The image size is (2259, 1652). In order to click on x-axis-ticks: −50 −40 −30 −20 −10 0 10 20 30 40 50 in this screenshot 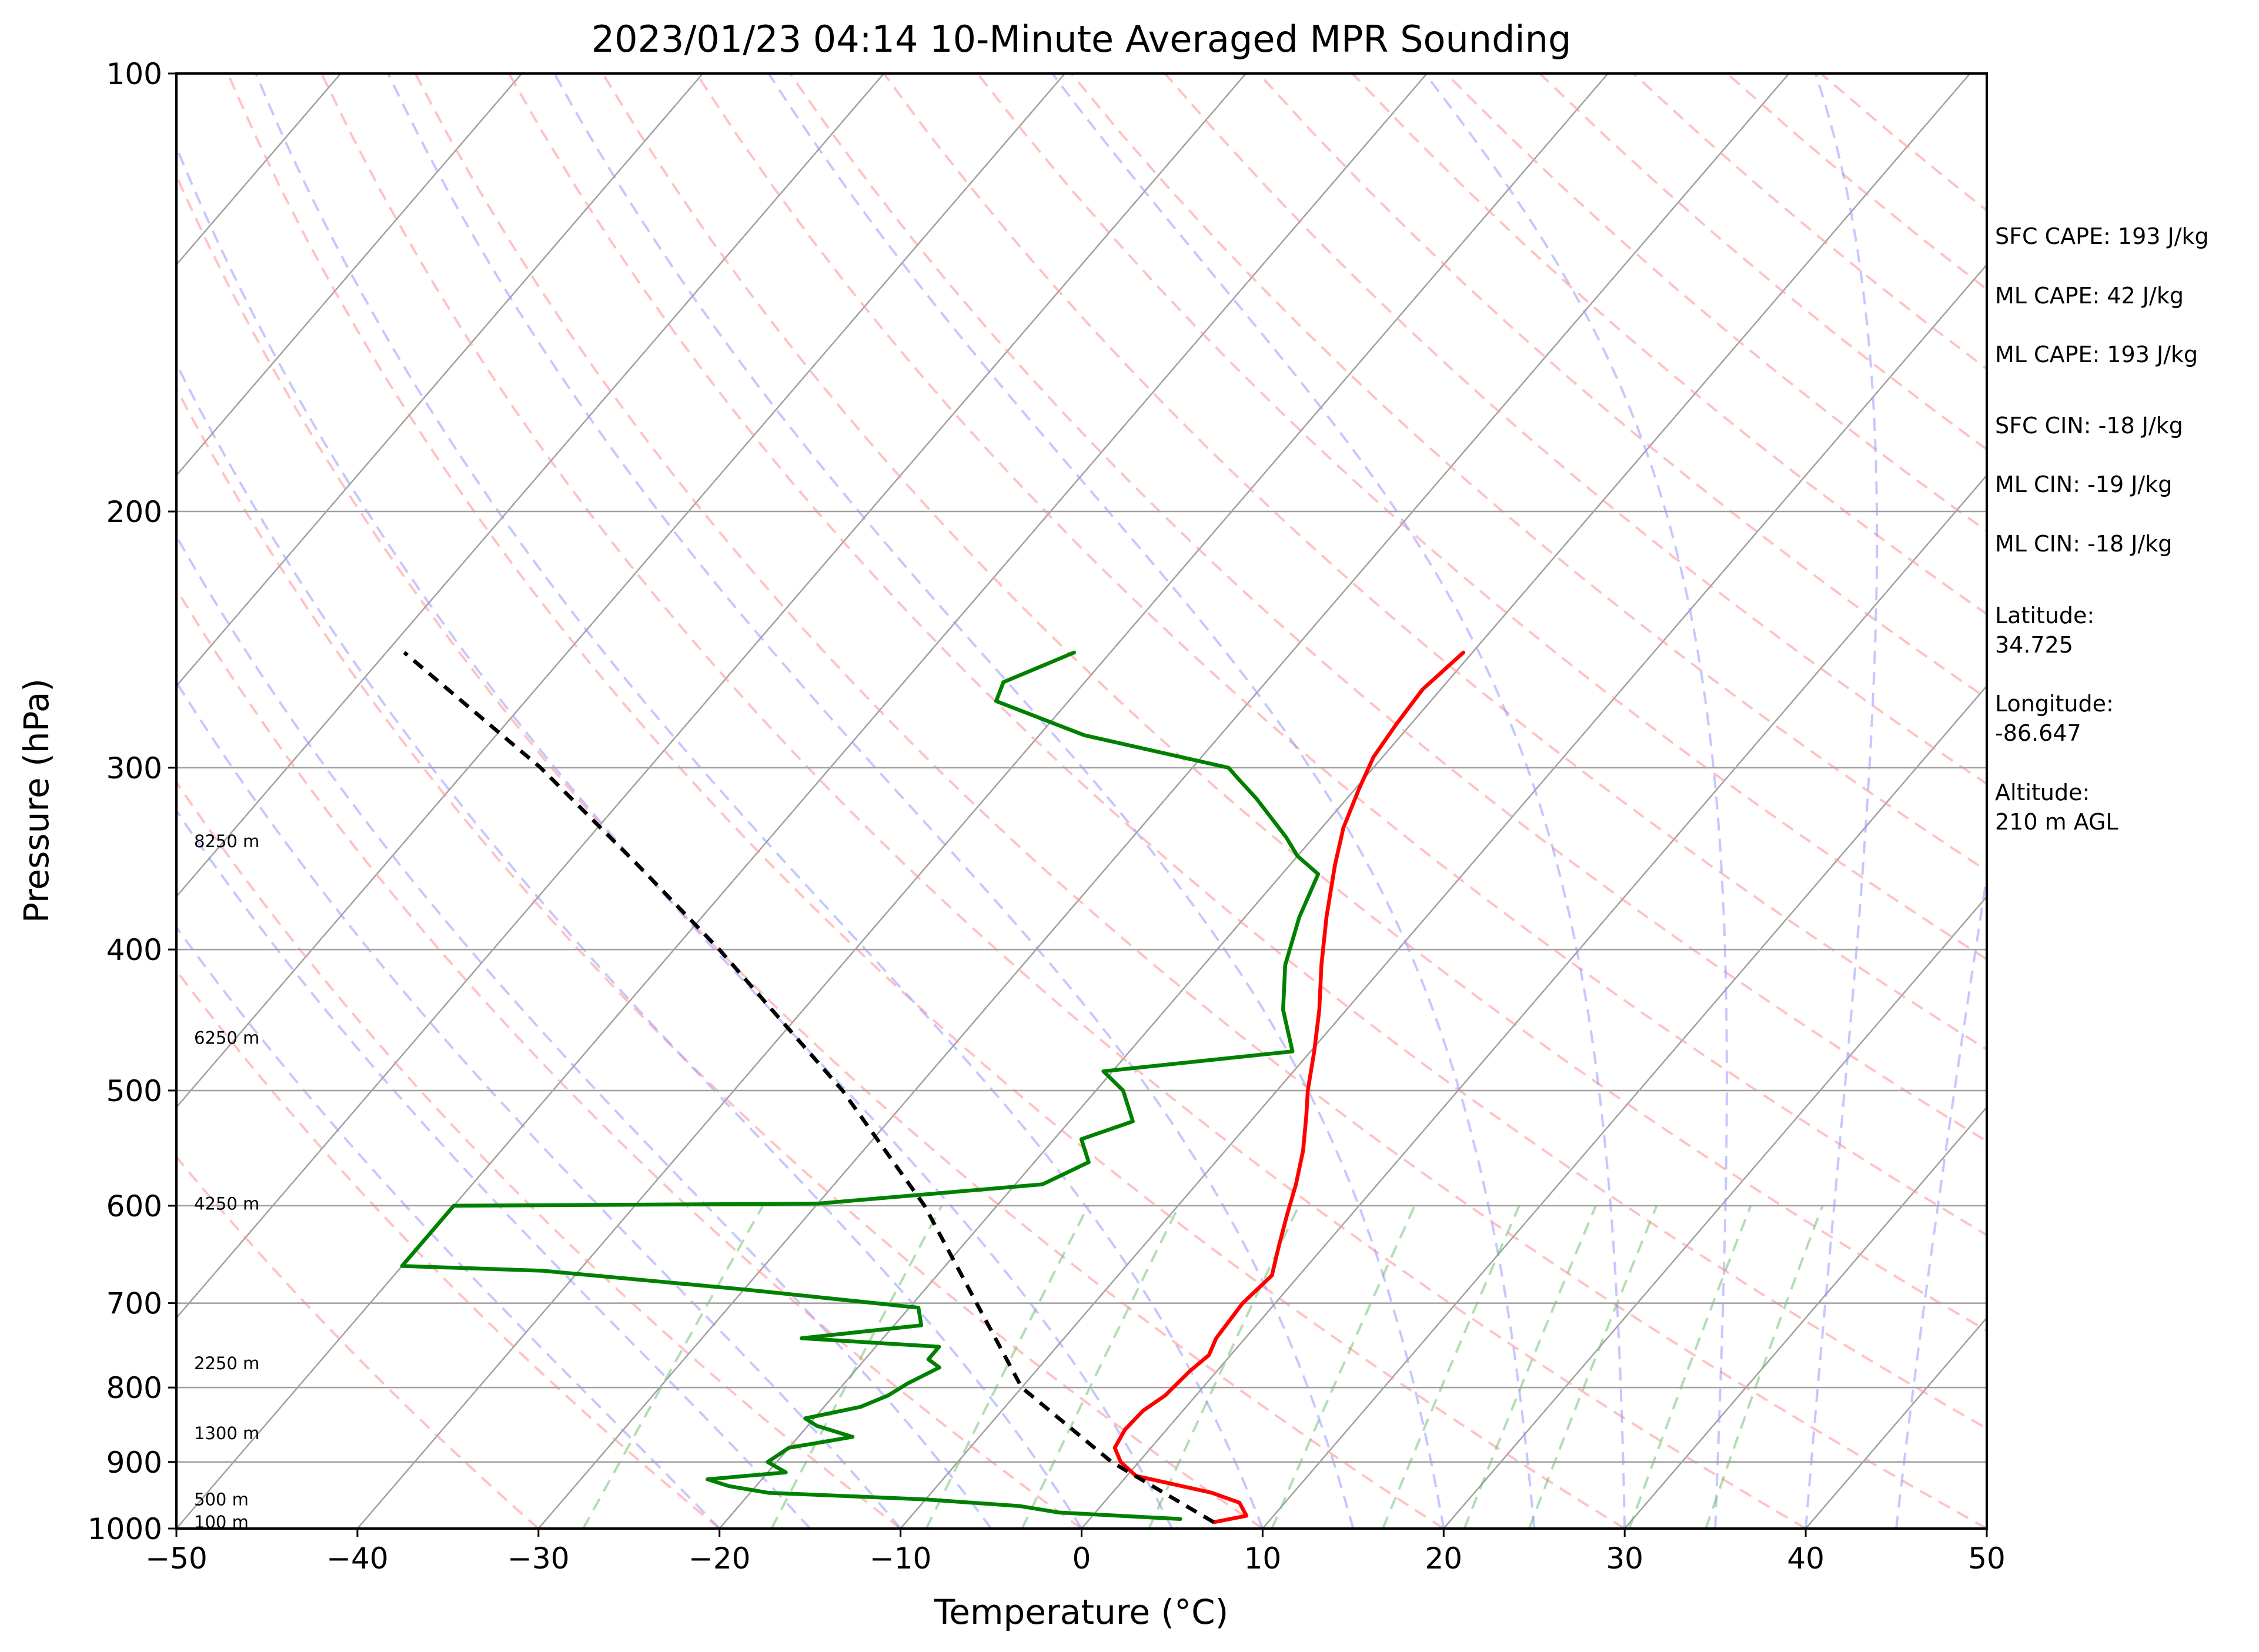, I will do `click(1075, 1552)`.